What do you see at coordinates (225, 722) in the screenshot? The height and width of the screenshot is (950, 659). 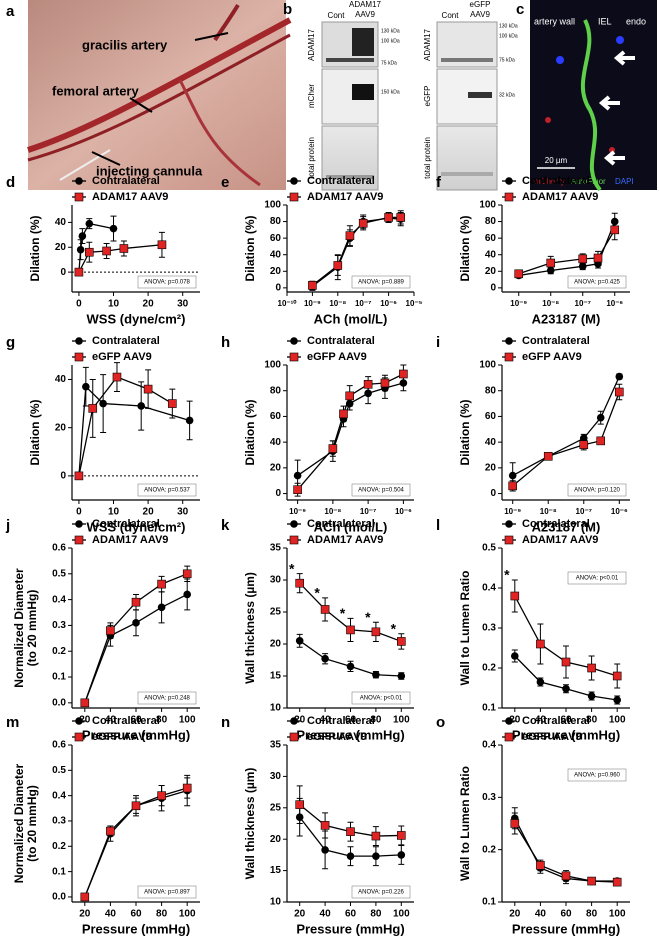 I see `panel-letter: n` at bounding box center [225, 722].